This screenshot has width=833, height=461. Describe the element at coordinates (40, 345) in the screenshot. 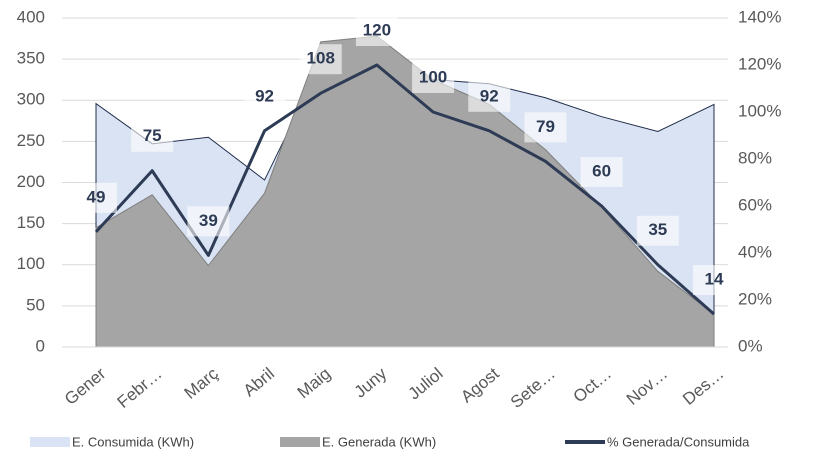

I see `y-tick-label: 0` at that location.